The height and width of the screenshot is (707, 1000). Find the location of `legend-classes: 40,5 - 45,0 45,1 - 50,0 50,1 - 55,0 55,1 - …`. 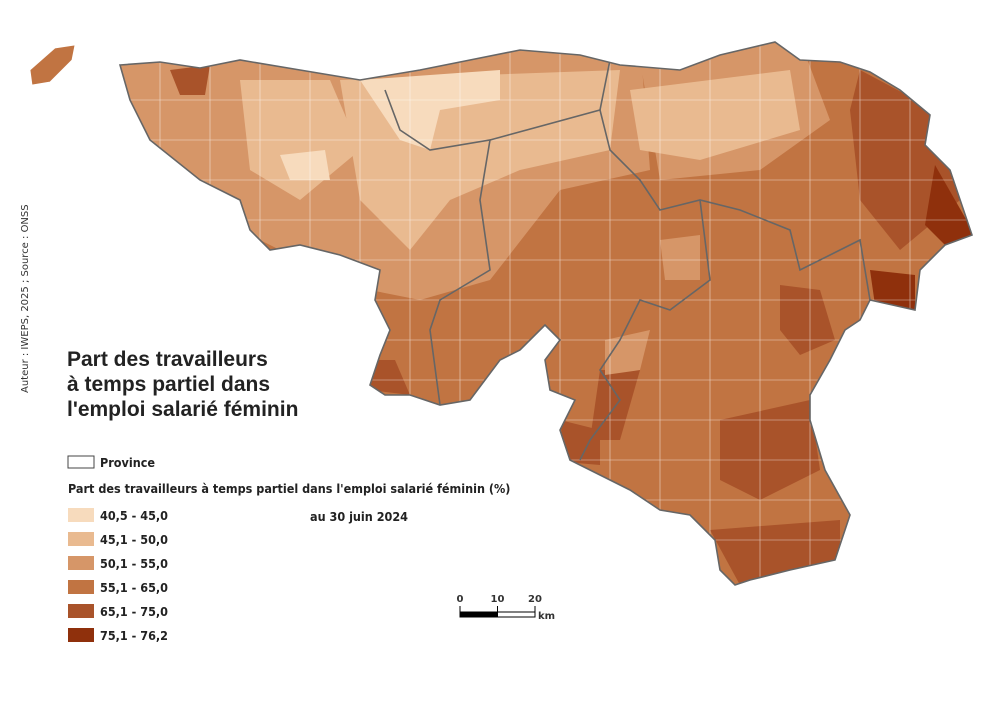

legend-classes: 40,5 - 45,0 45,1 - 50,0 50,1 - 55,0 55,1 - … is located at coordinates (118, 575).